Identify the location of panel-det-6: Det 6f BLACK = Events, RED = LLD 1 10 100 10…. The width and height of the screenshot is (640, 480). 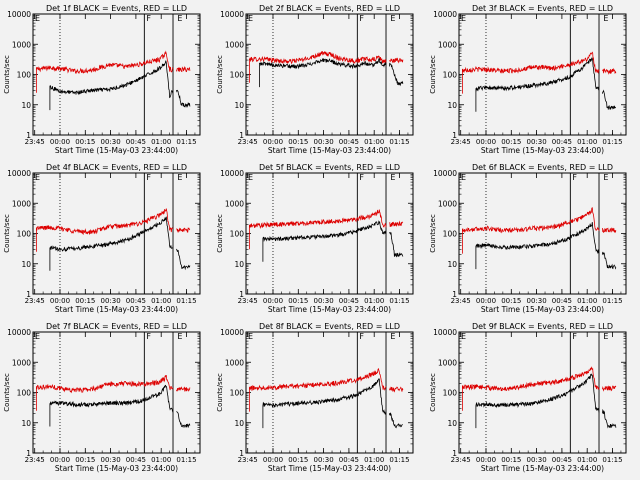
(528, 238).